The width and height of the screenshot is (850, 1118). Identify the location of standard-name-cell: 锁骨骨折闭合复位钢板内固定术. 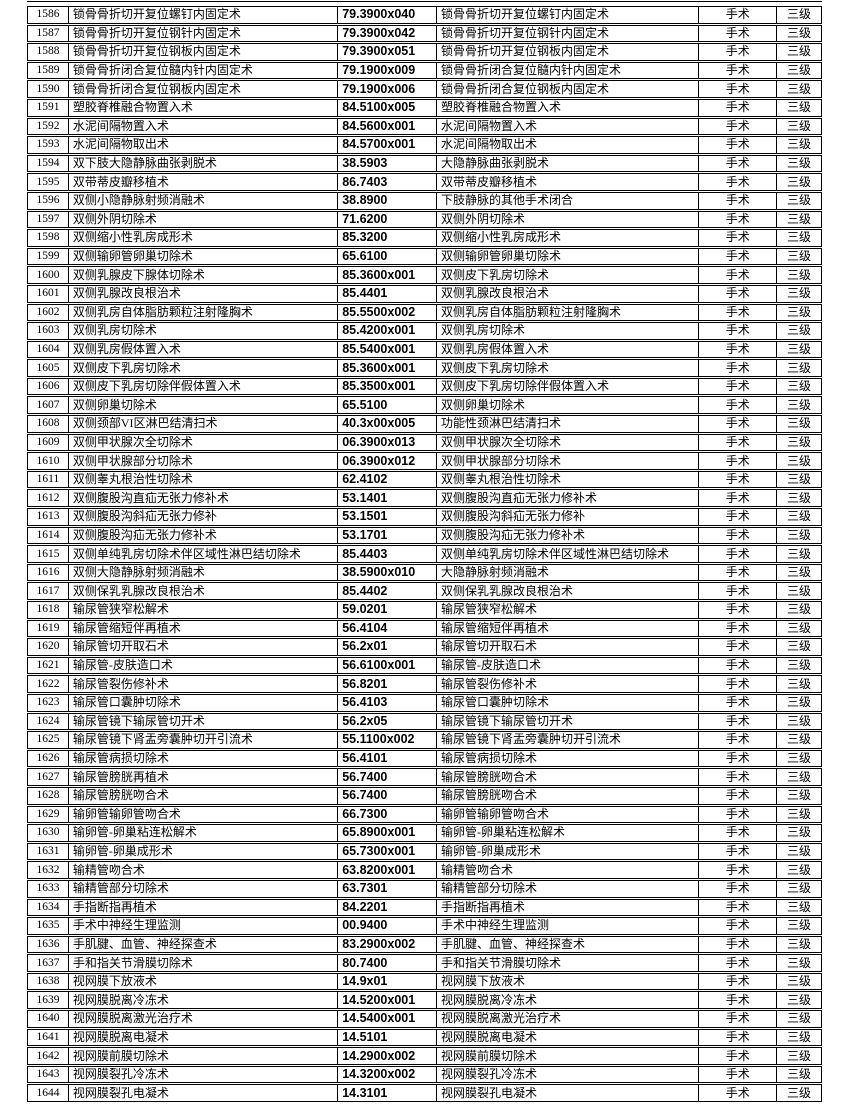
(568, 89).